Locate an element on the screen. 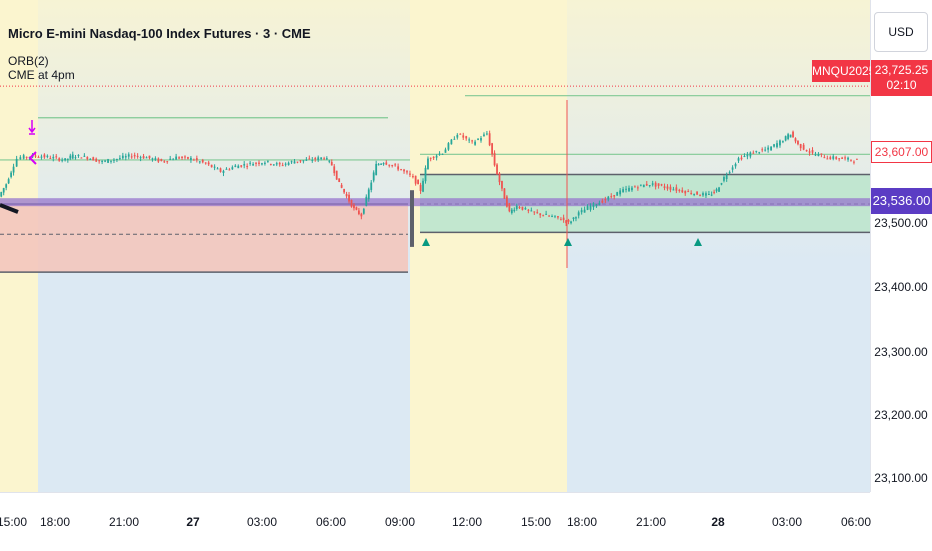  y-tick-label: 23,500.00 is located at coordinates (901, 223).